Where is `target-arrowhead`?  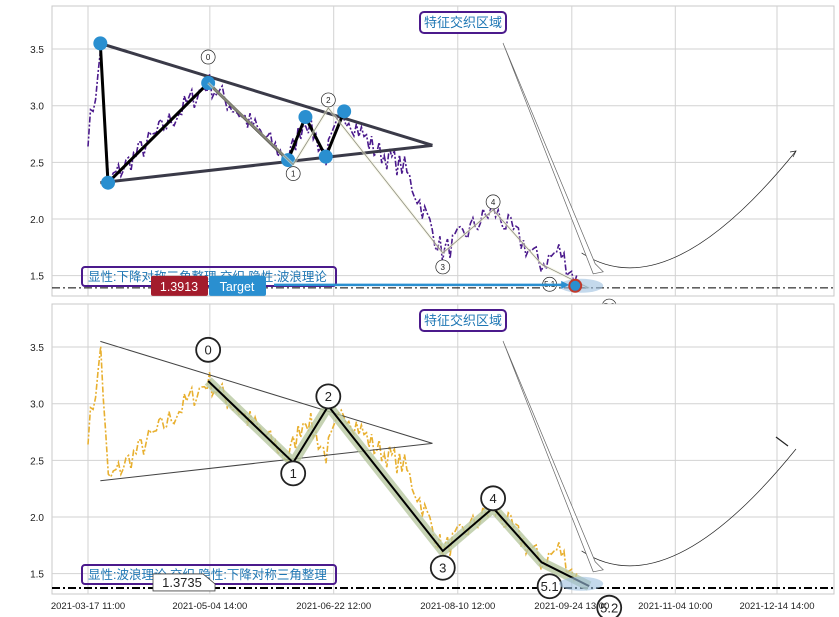
target-arrowhead is located at coordinates (565, 284).